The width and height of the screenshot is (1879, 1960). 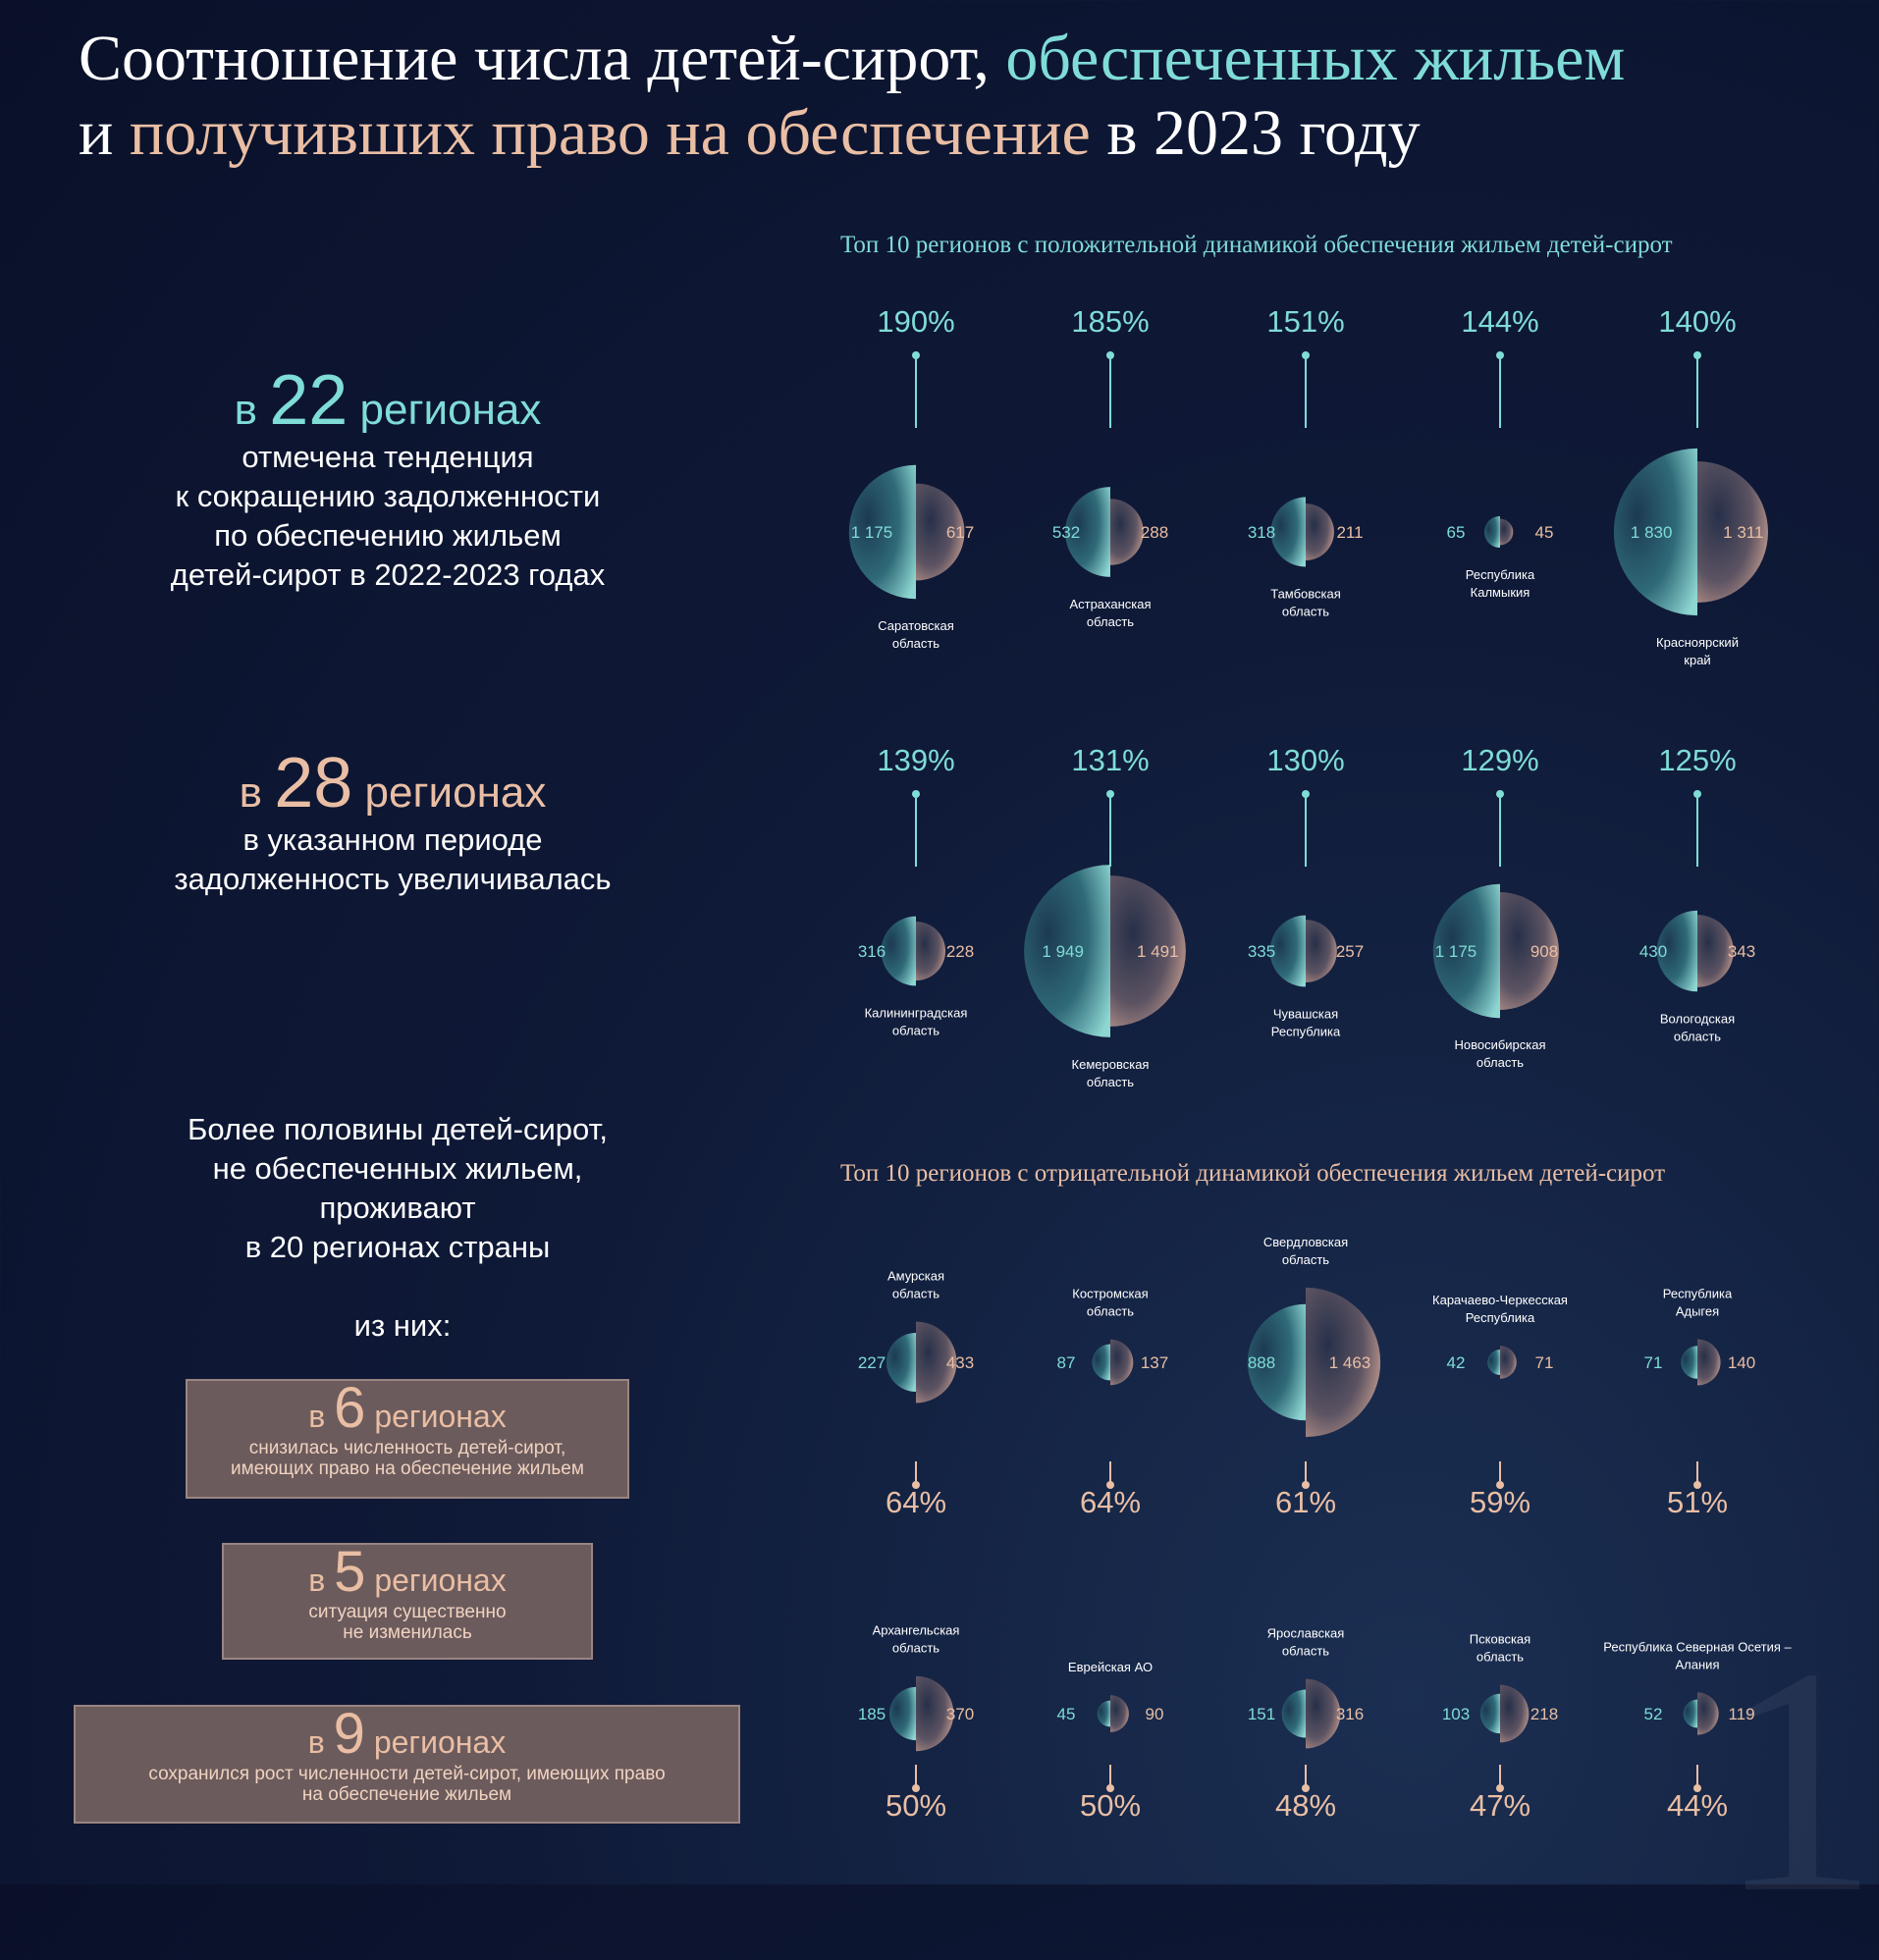 I want to click on region-name: Вологодская, so click(x=1698, y=1019).